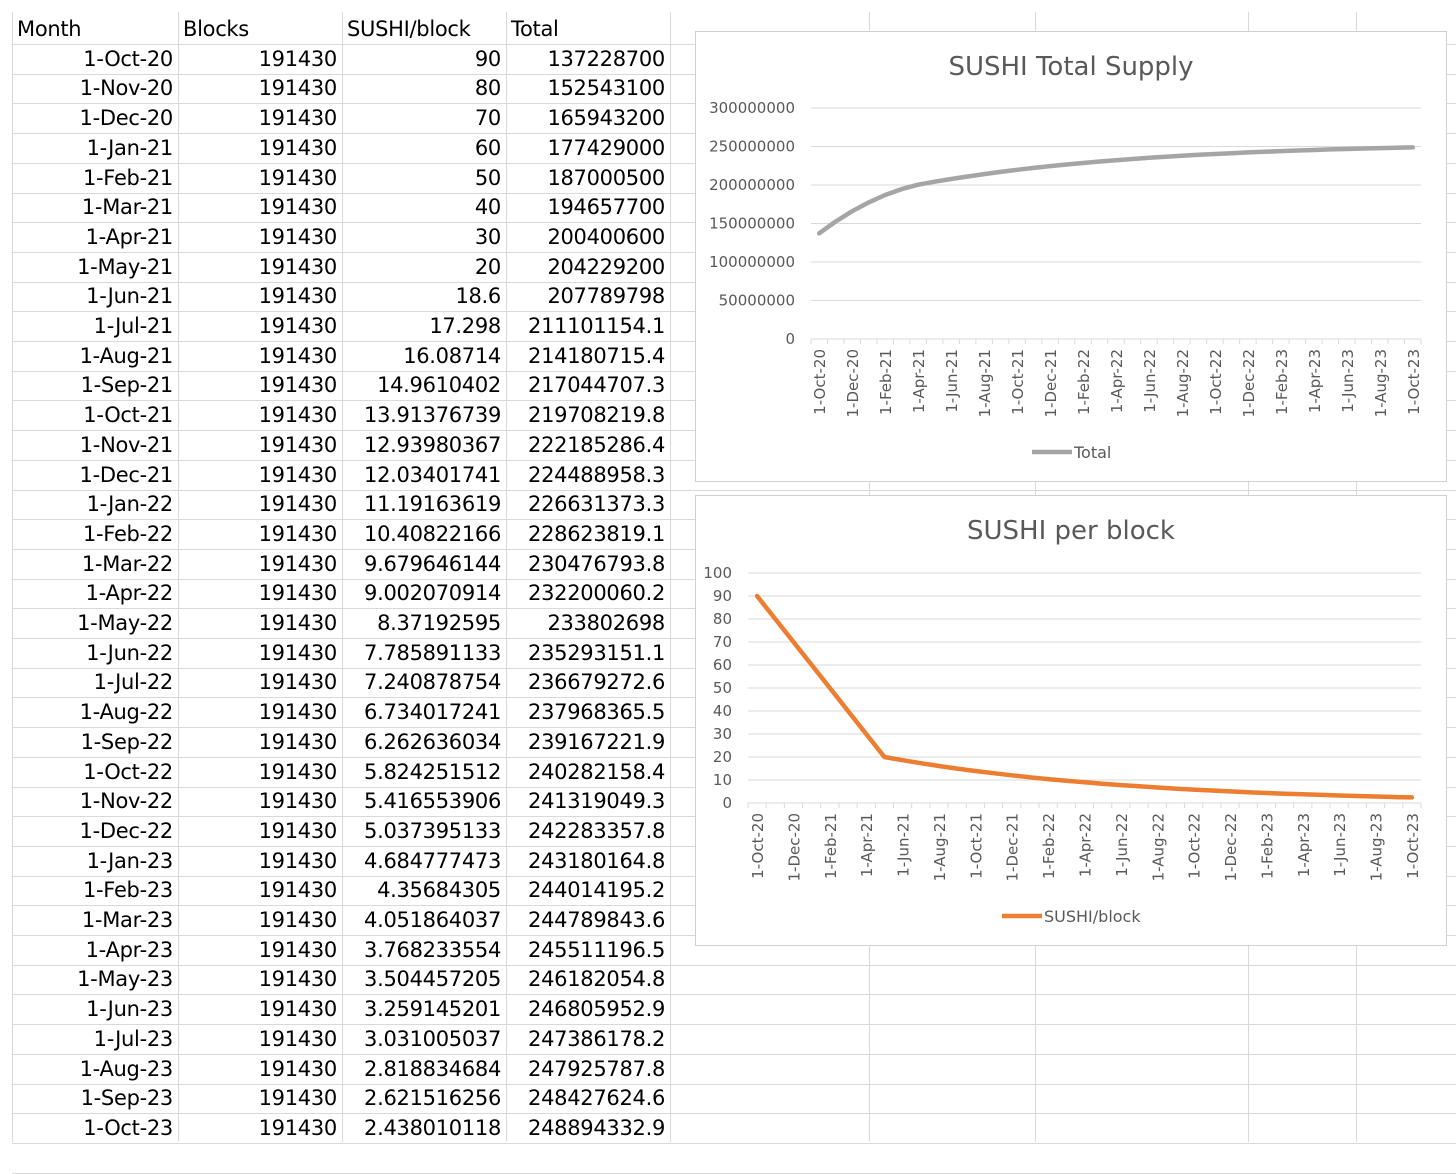 The image size is (1456, 1174). Describe the element at coordinates (606, 178) in the screenshot. I see `table-cell: 187000500` at that location.